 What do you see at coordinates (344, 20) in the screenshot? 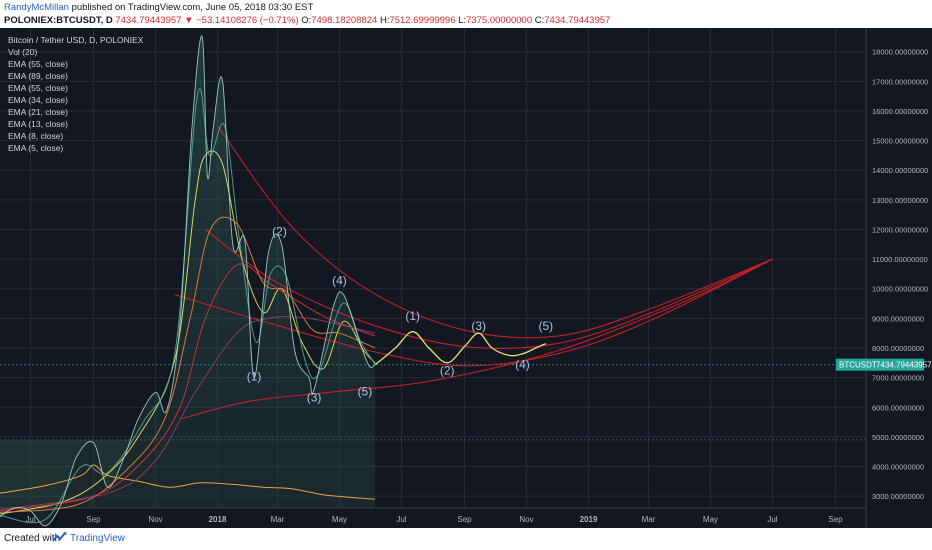
I see `open-value: 7498.18208824` at bounding box center [344, 20].